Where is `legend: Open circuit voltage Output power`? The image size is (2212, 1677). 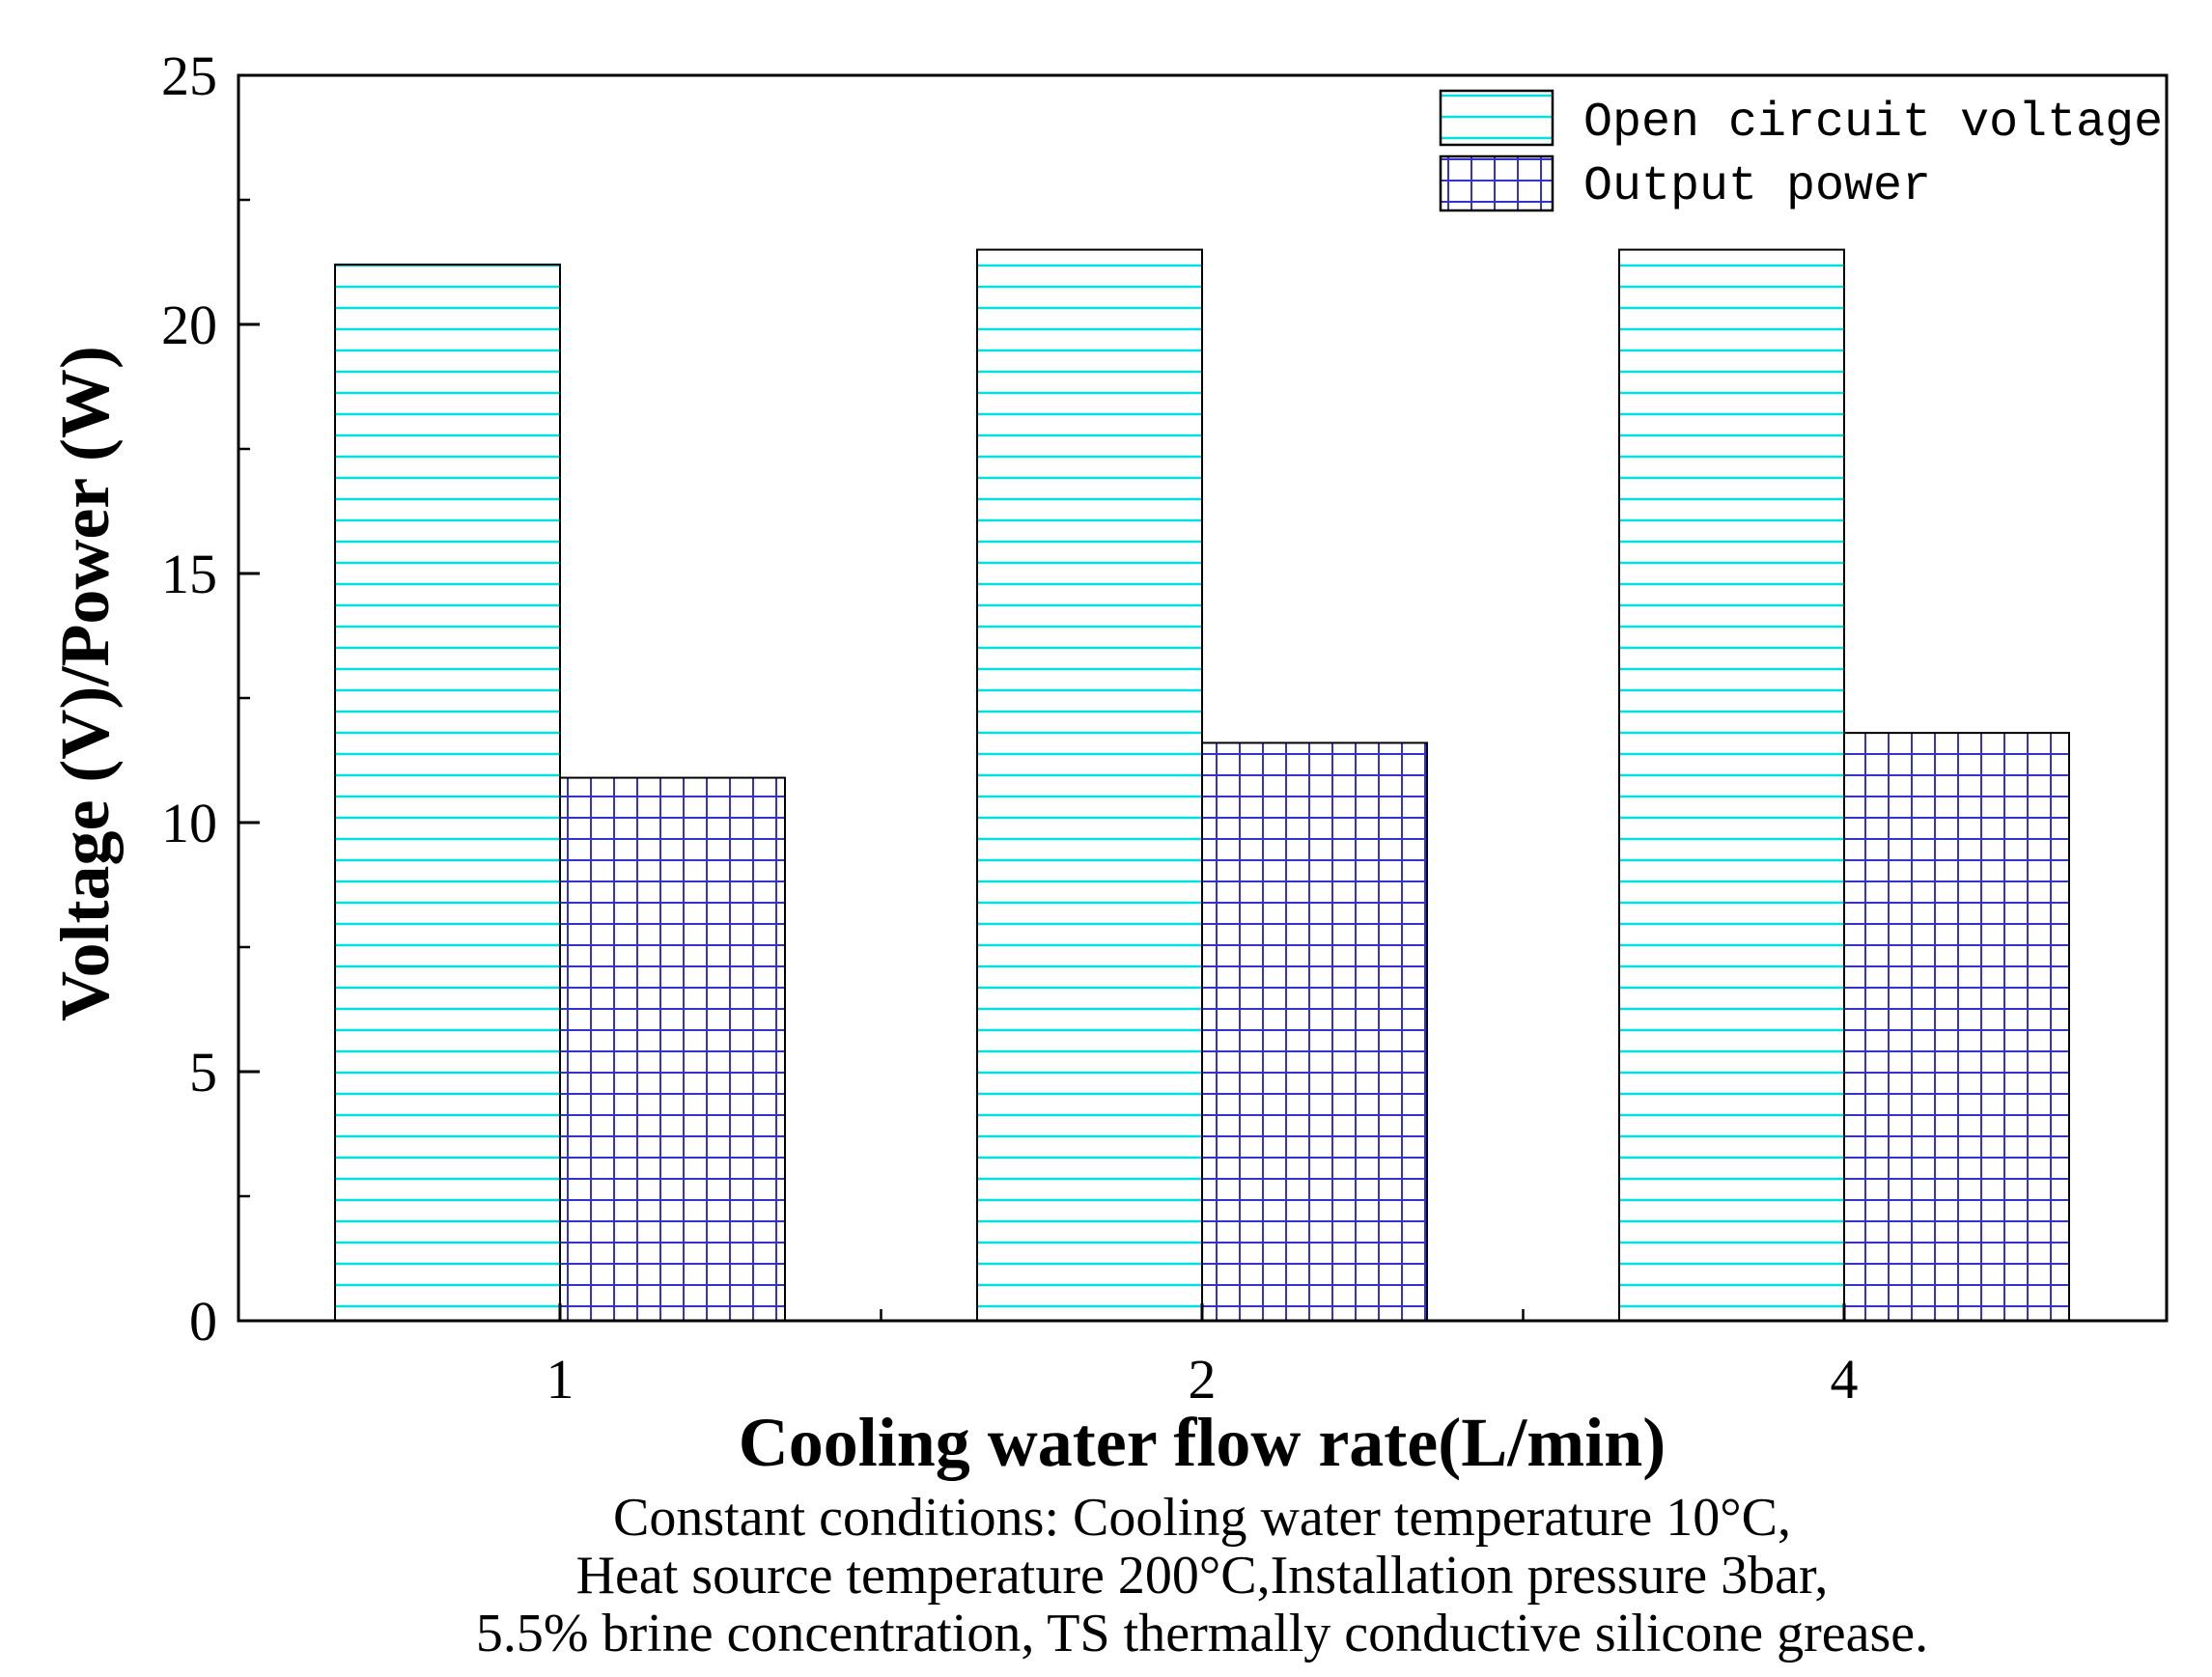
legend: Open circuit voltage Output power is located at coordinates (1801, 151).